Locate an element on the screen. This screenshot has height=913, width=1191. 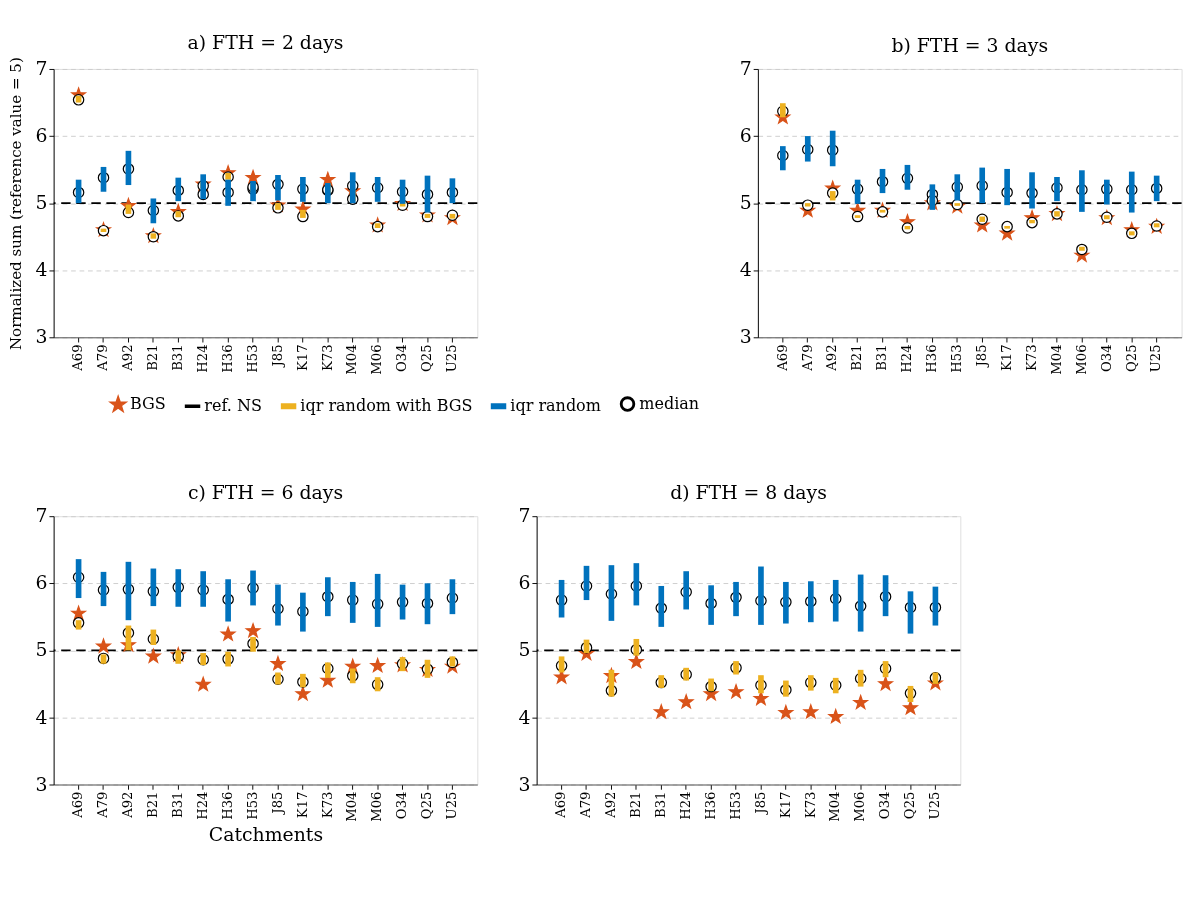
legend-label: iqr random is located at coordinates (555, 405).